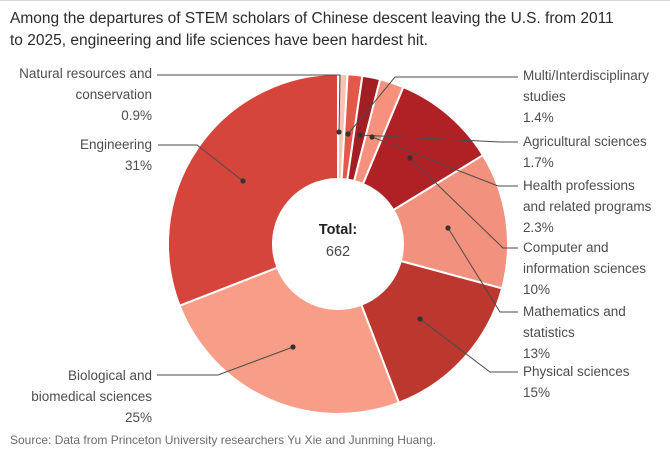 Image resolution: width=670 pixels, height=460 pixels. What do you see at coordinates (91, 386) in the screenshot?
I see `slice-label-text: Biological and biomedical sciences` at bounding box center [91, 386].